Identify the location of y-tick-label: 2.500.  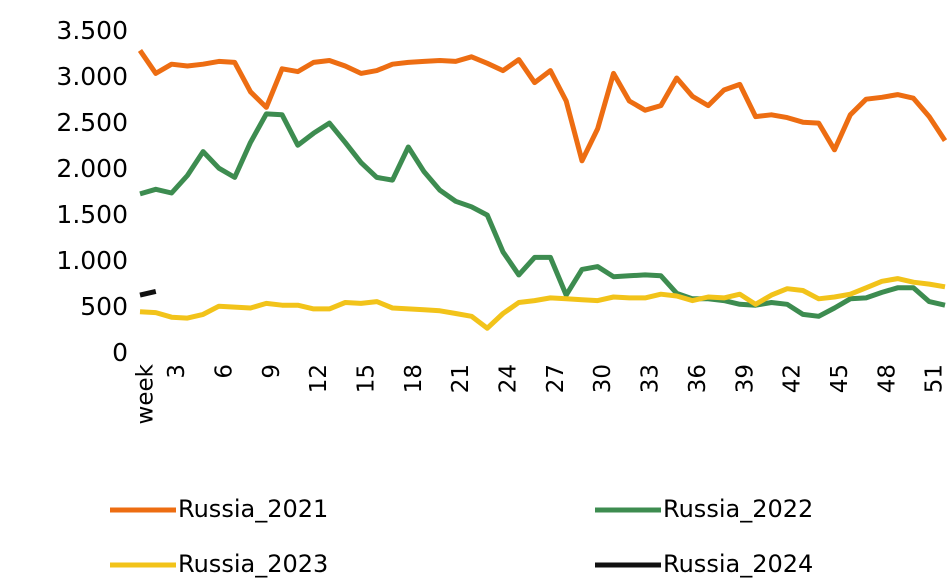
(92, 122).